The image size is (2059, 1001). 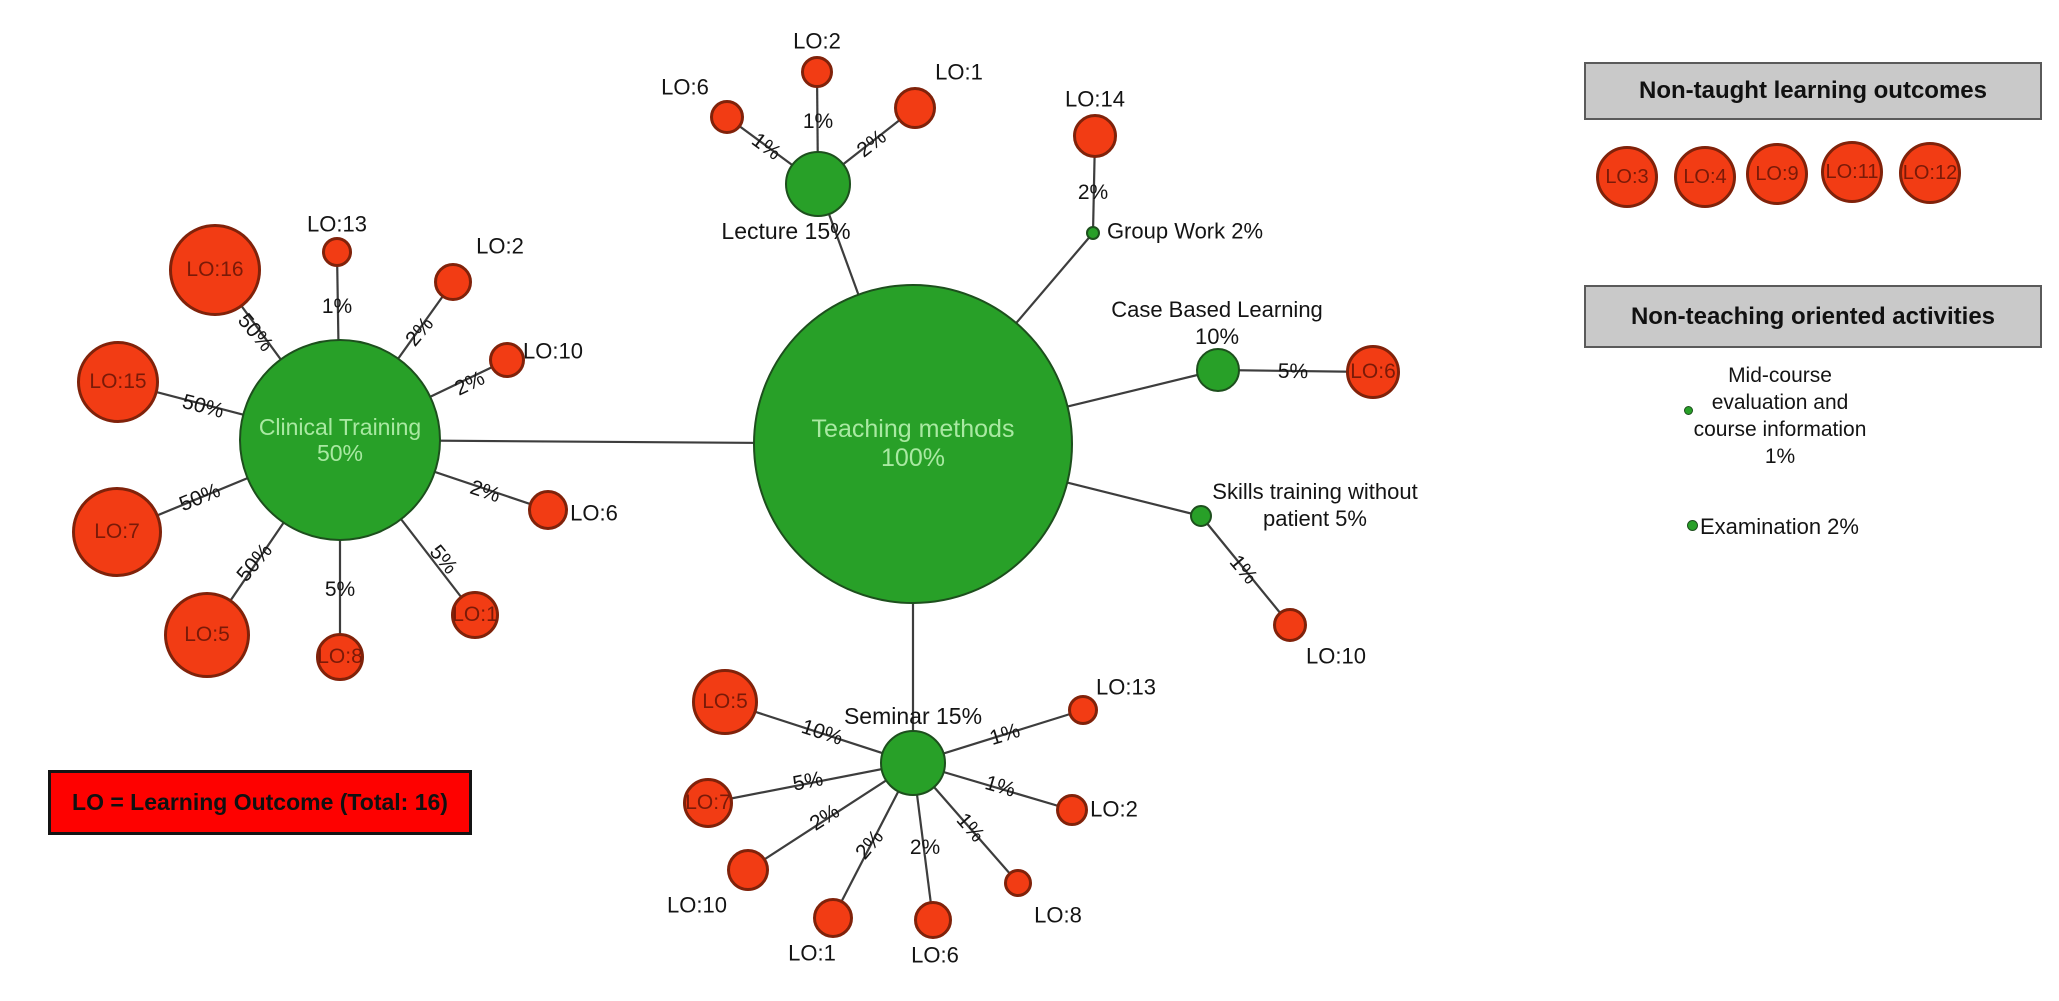 What do you see at coordinates (935, 955) in the screenshot?
I see `node-label-m6: LO:6` at bounding box center [935, 955].